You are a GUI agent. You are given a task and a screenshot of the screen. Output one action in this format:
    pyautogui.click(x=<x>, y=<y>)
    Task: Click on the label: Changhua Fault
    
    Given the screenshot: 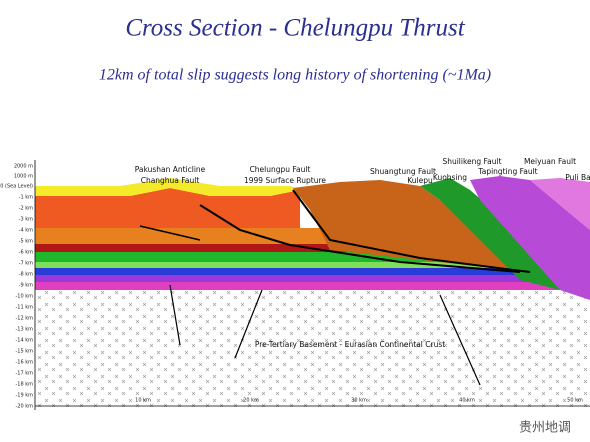 What is the action you would take?
    pyautogui.click(x=170, y=180)
    